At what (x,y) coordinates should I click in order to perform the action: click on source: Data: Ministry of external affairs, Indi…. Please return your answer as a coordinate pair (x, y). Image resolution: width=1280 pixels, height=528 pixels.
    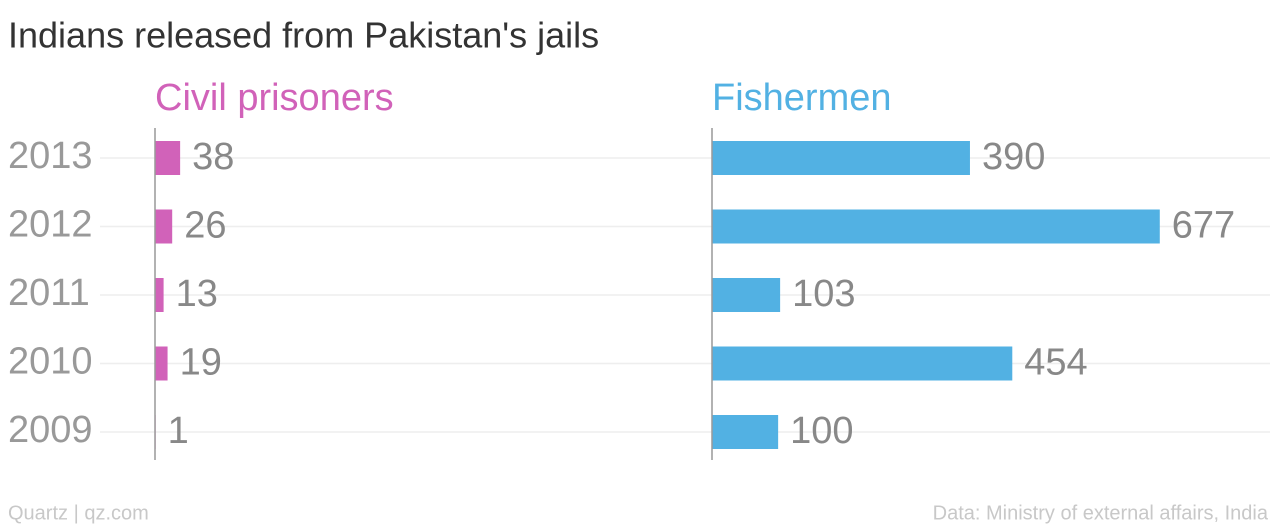
    Looking at the image, I should click on (1101, 513).